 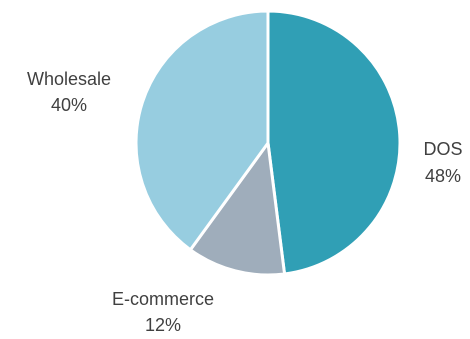 I want to click on slice-value-e-commerce: 12%, so click(x=163, y=324).